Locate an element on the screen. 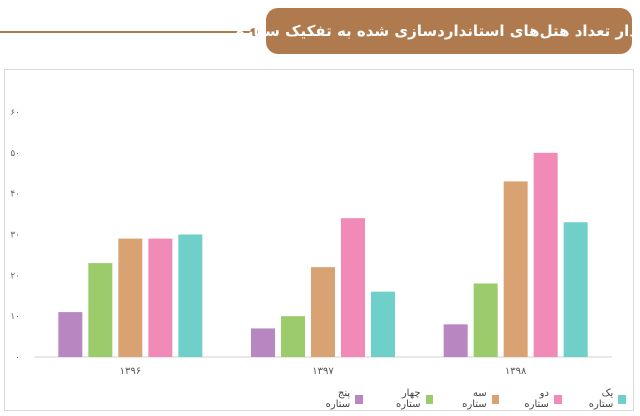  x-tick-label: ۱۳۹۶ is located at coordinates (130, 371).